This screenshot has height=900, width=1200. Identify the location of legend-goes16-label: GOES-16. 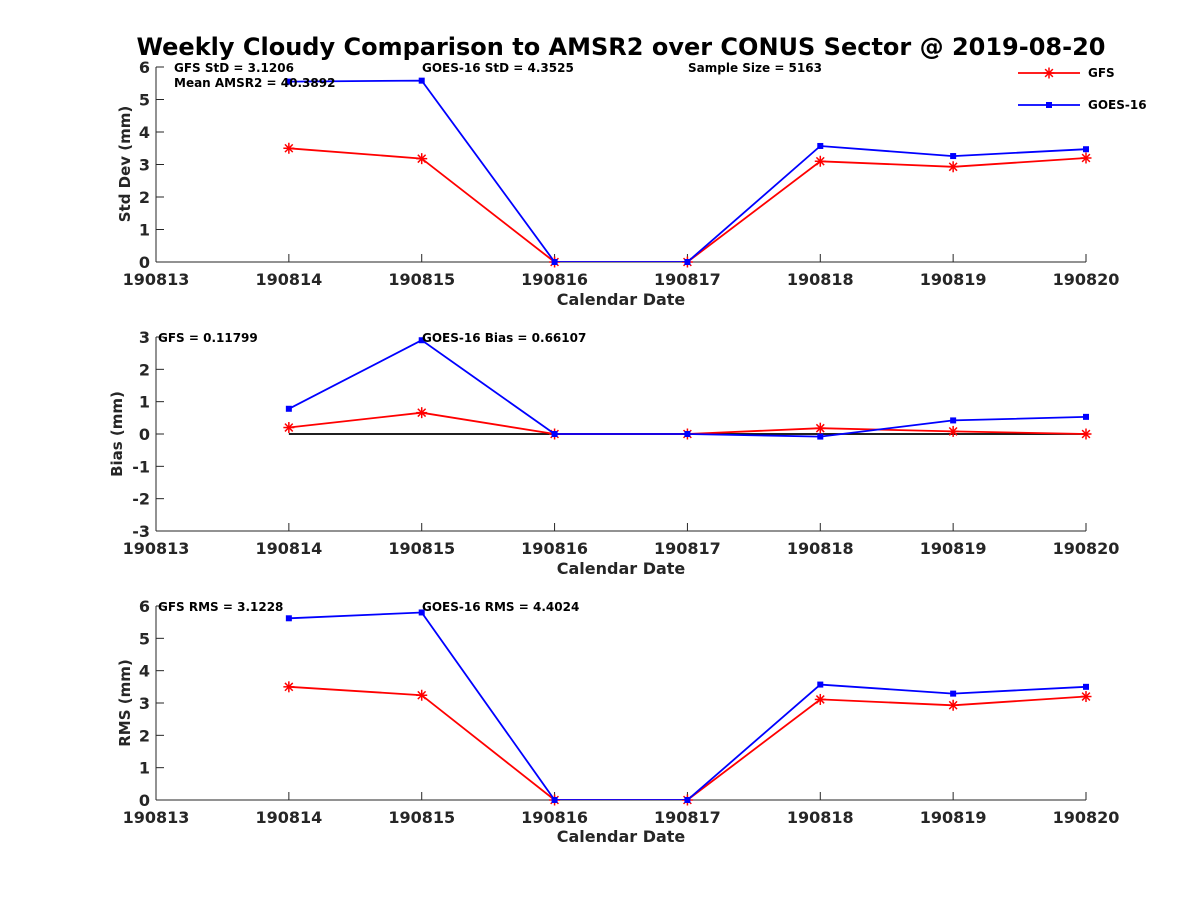
(1117, 105).